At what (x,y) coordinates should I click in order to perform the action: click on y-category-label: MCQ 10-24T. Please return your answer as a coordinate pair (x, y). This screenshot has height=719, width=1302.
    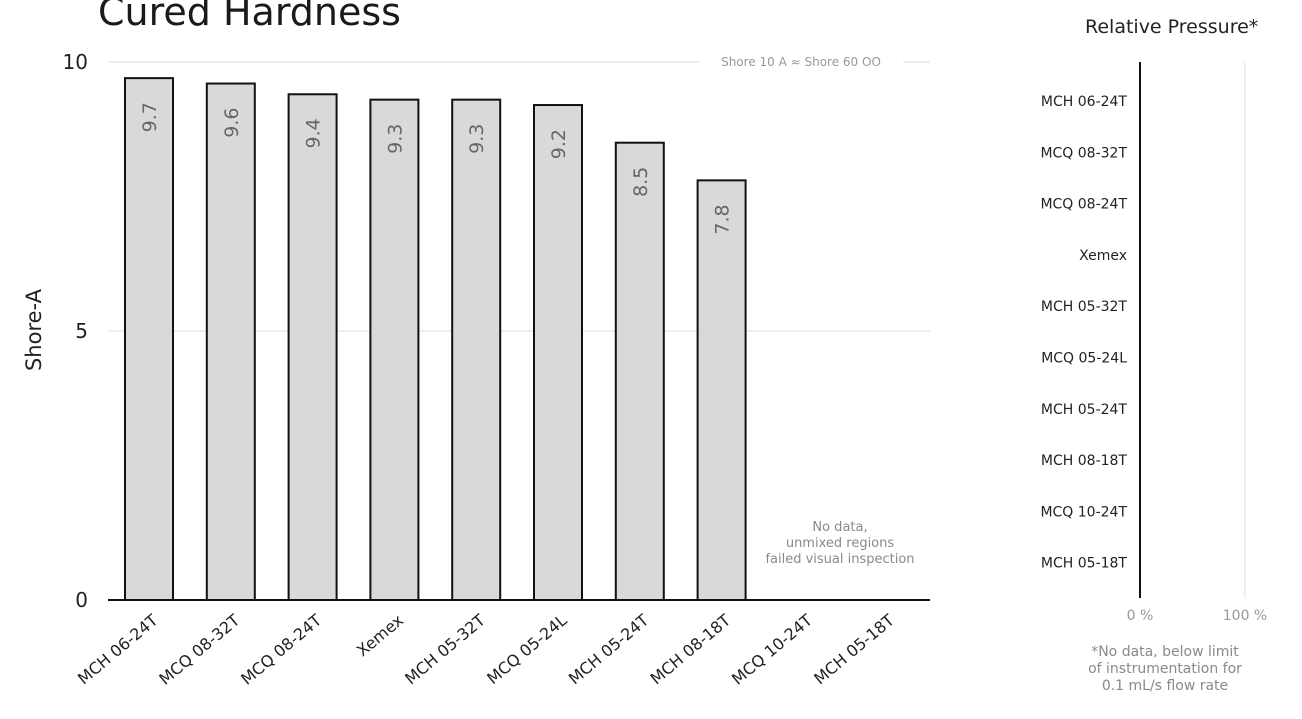
    Looking at the image, I should click on (1083, 512).